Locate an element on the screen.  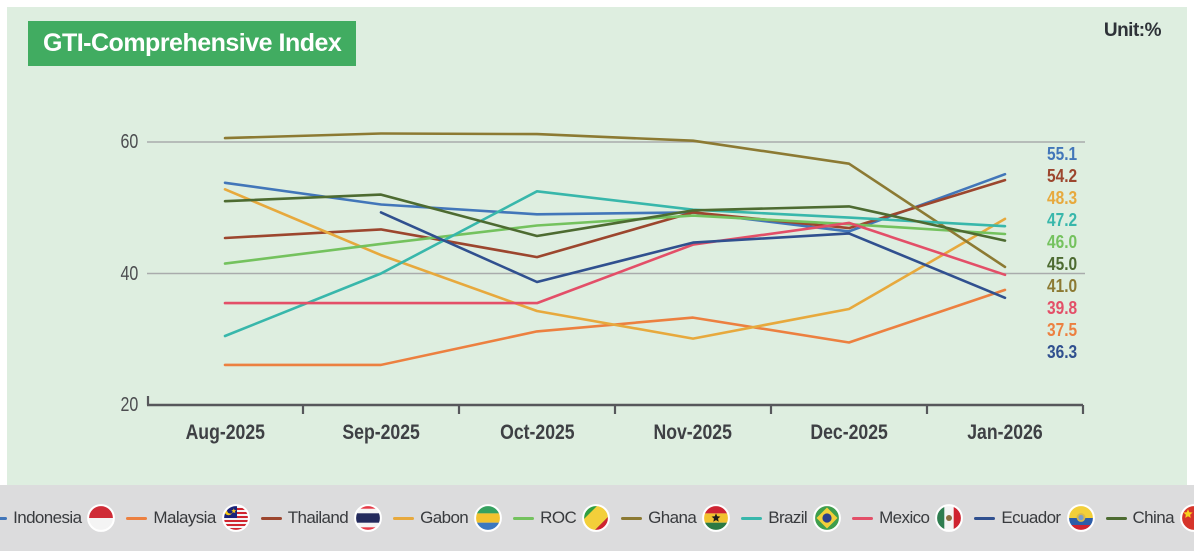
flag-gabon-icon is located at coordinates (488, 518).